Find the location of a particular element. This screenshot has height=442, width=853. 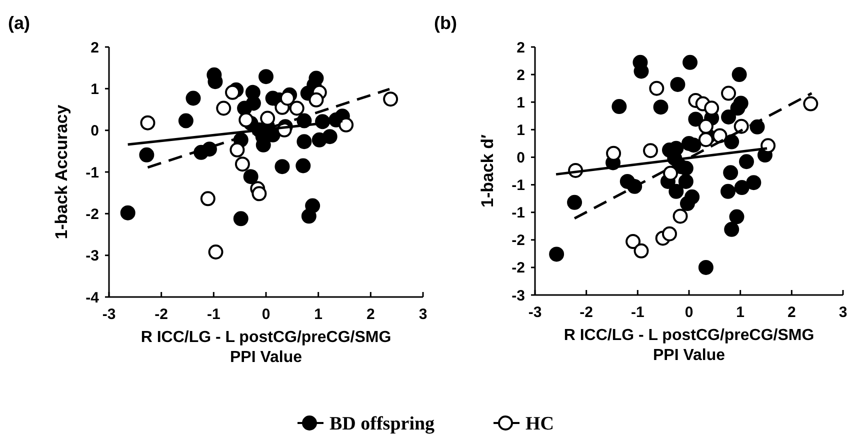

y-axis-title: 1-back d′ is located at coordinates (487, 171).